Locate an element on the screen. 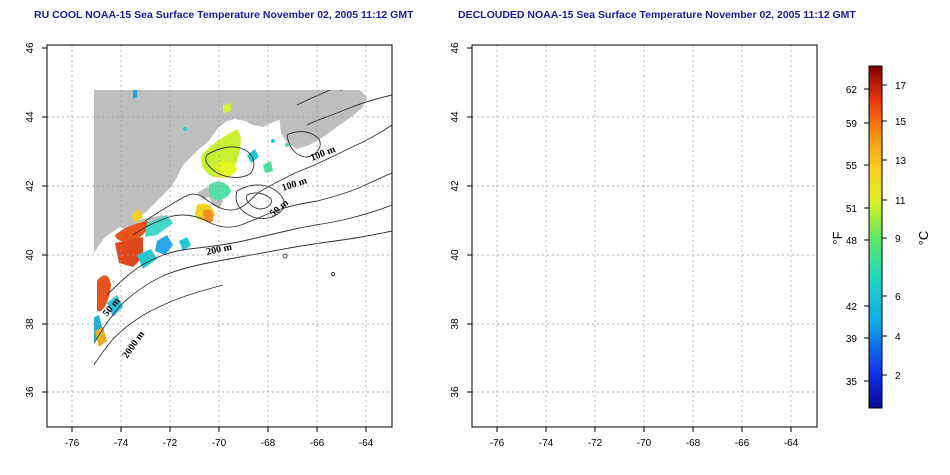 This screenshot has width=950, height=475. left-lon-tick: -64 is located at coordinates (366, 443).